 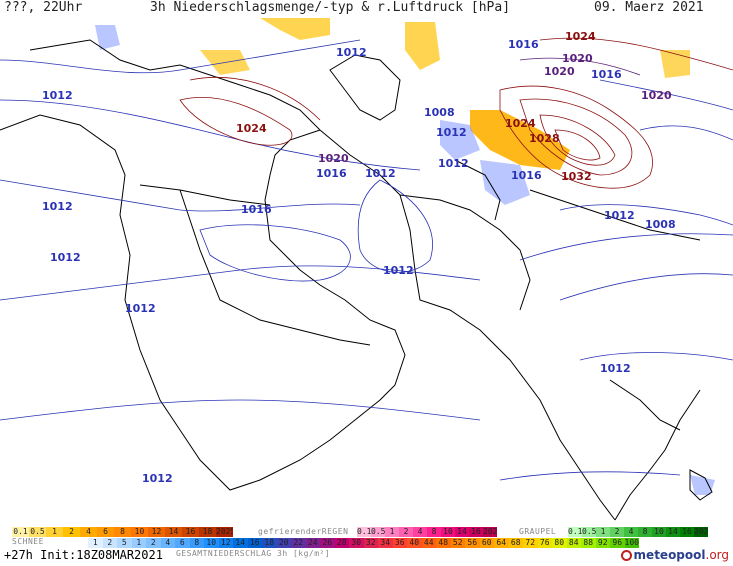 What do you see at coordinates (225, 543) in the screenshot?
I see `gesamt-cell: 12` at bounding box center [225, 543].